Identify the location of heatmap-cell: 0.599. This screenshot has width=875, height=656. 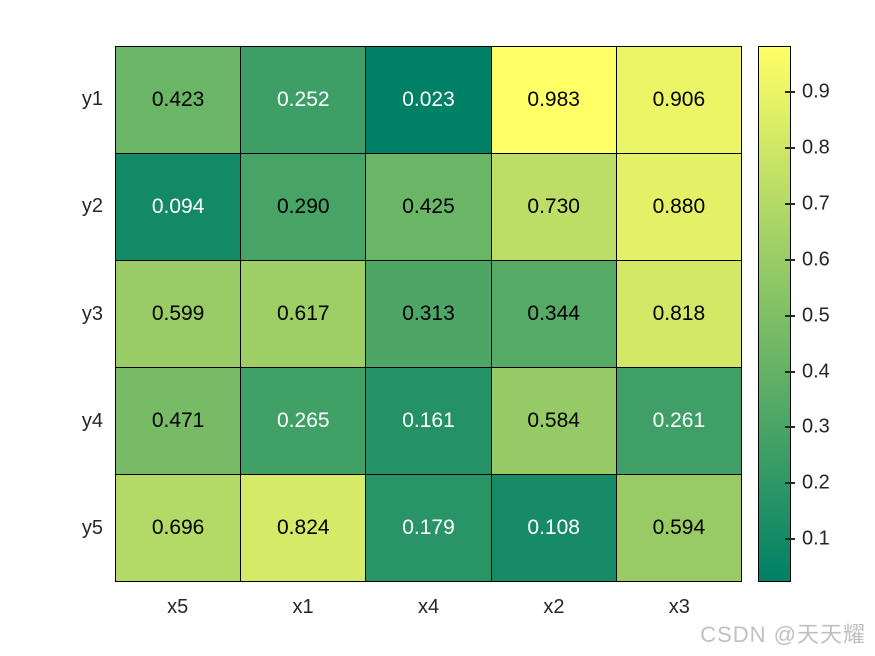
(178, 314).